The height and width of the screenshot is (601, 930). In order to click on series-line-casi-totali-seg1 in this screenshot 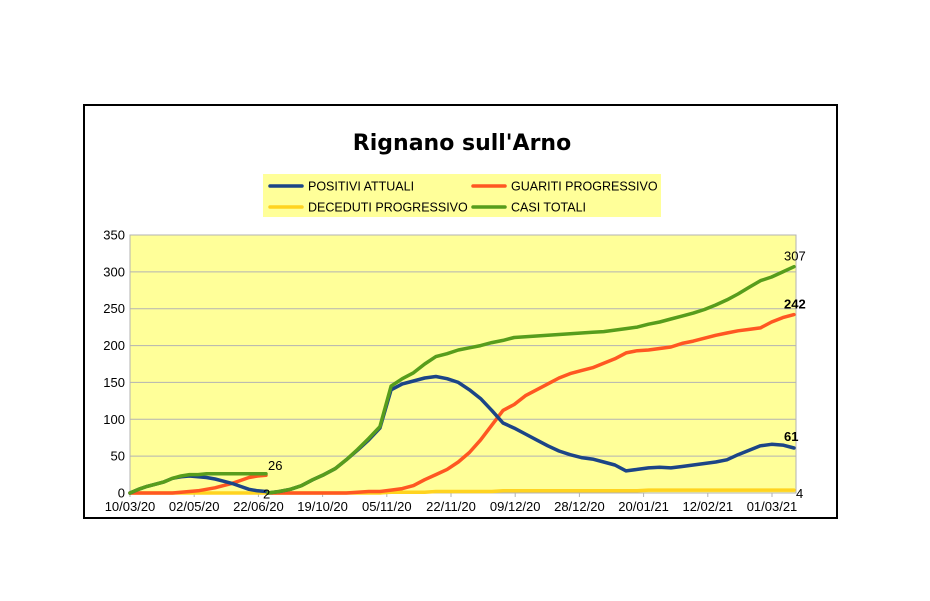, I will do `click(198, 483)`.